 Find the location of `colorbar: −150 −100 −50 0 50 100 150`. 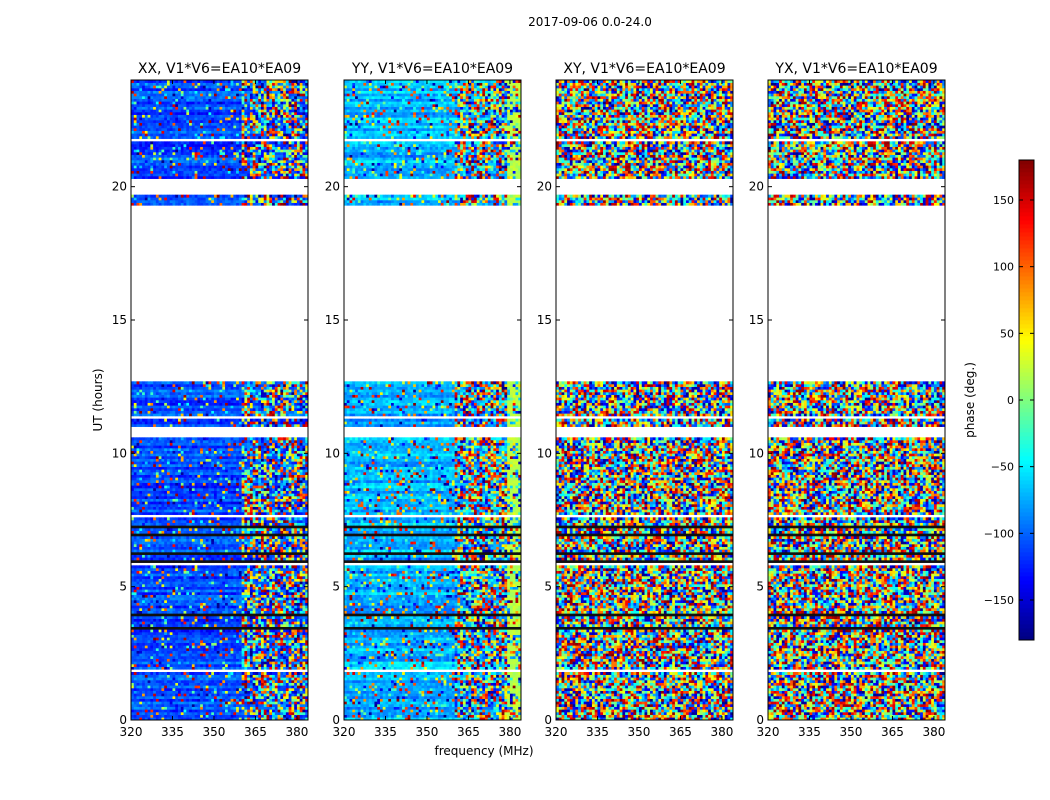

colorbar: −150 −100 −50 0 50 100 150 is located at coordinates (1009, 400).